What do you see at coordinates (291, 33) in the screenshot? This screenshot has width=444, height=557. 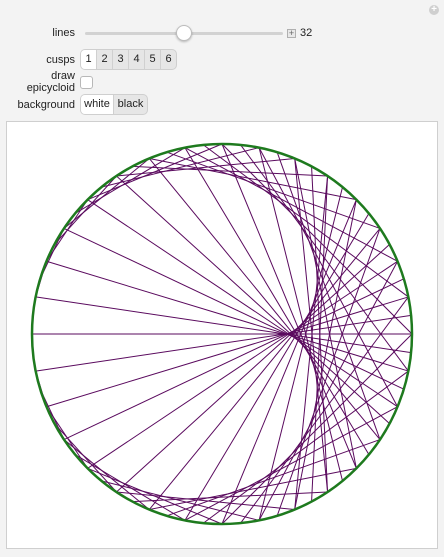 I see `lines-slider-expand-plus-icon: +` at bounding box center [291, 33].